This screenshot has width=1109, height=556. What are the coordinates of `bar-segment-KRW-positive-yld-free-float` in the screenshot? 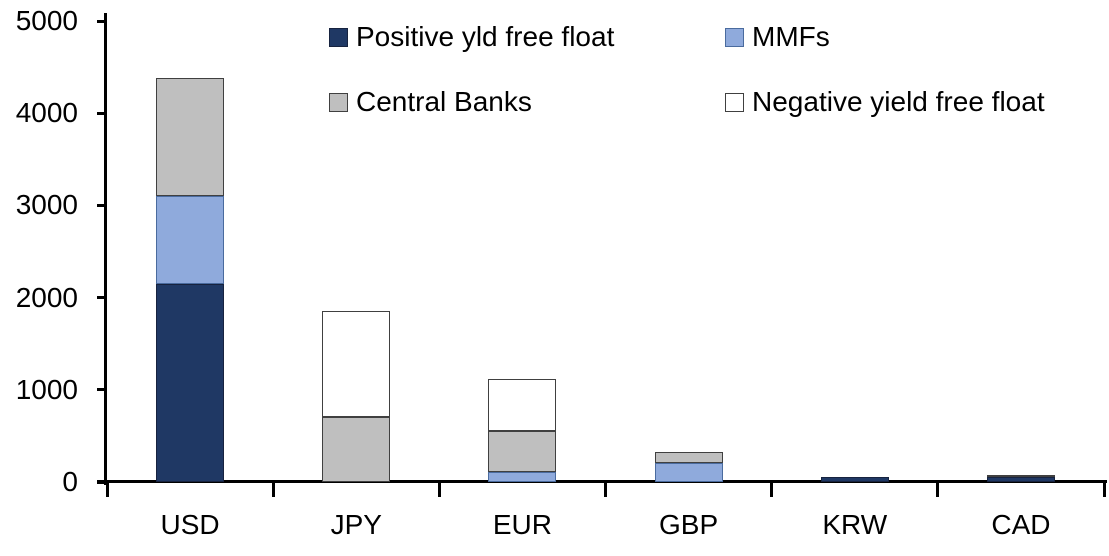 It's located at (854, 479).